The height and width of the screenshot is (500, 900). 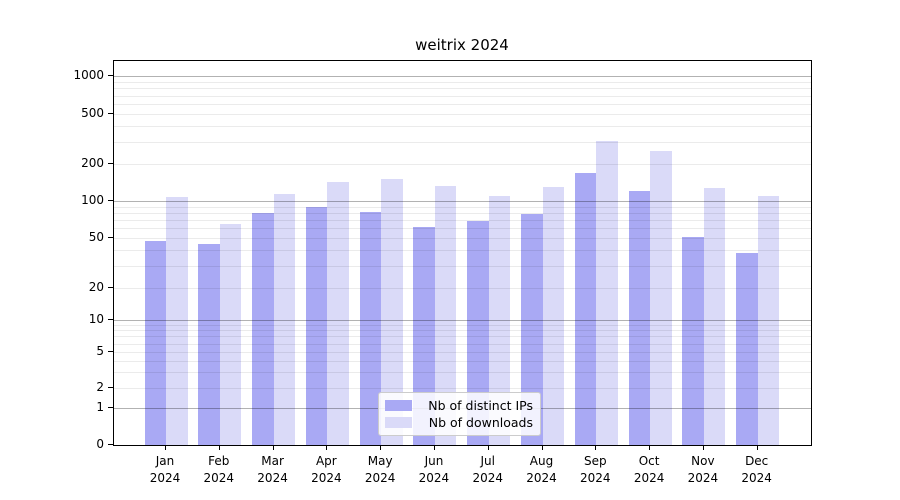 I want to click on bar-apr-distinct-ips, so click(x=316, y=326).